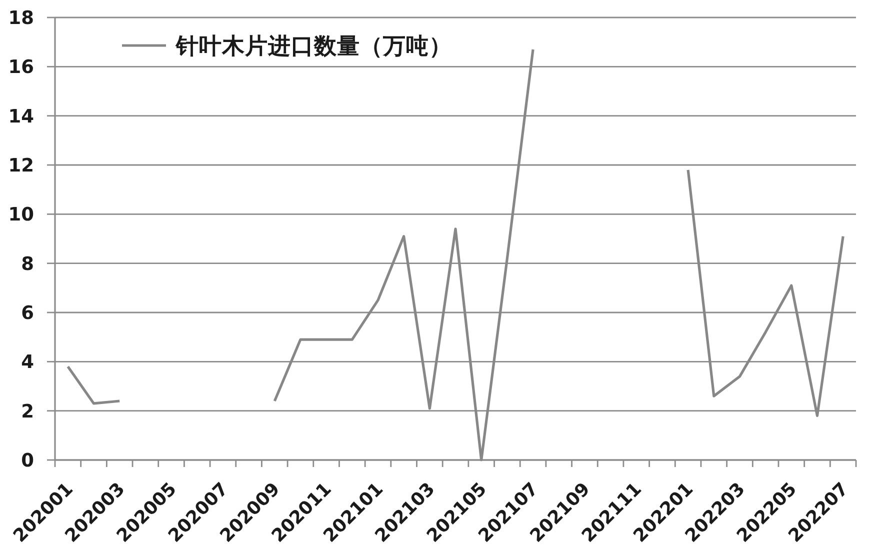  Describe the element at coordinates (21, 117) in the screenshot. I see `y-tick-label: 14` at that location.